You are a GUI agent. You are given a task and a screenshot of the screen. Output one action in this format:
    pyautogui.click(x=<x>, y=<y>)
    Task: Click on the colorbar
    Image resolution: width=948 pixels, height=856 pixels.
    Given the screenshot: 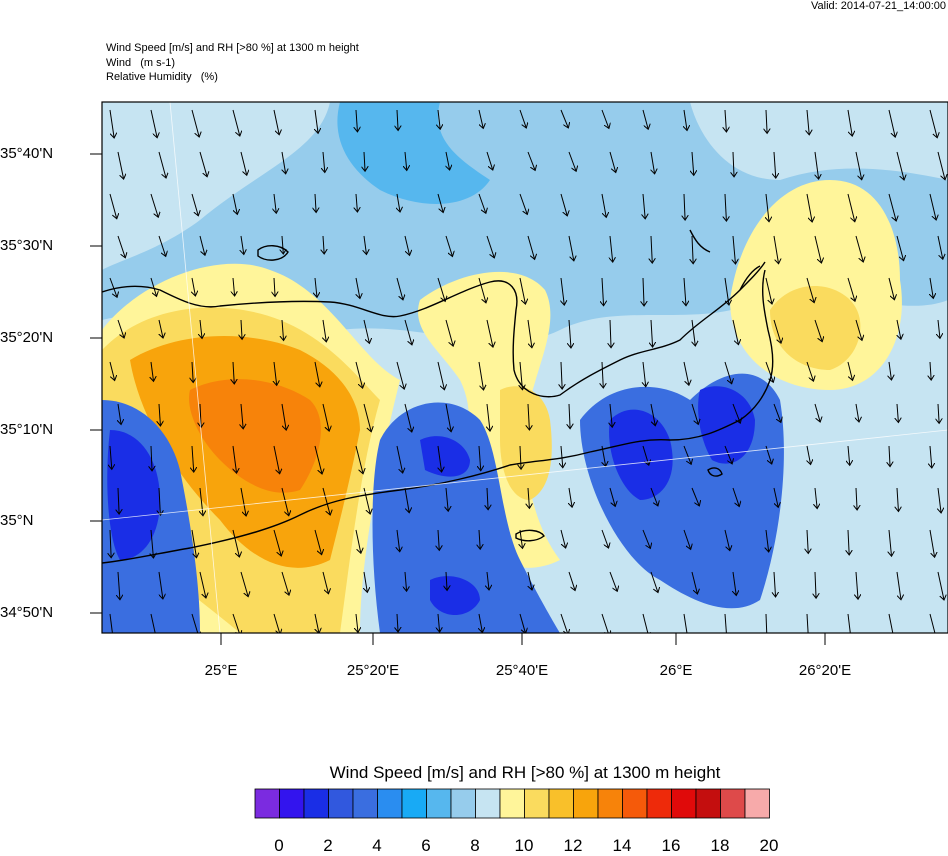 What is the action you would take?
    pyautogui.click(x=512, y=803)
    